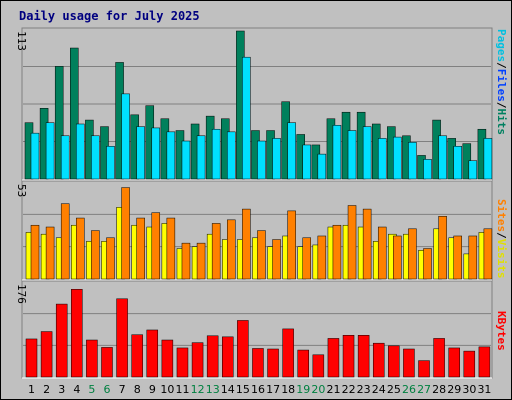 The width and height of the screenshot is (512, 400). Describe the element at coordinates (107, 389) in the screenshot. I see `x-tick-label: 6` at that location.